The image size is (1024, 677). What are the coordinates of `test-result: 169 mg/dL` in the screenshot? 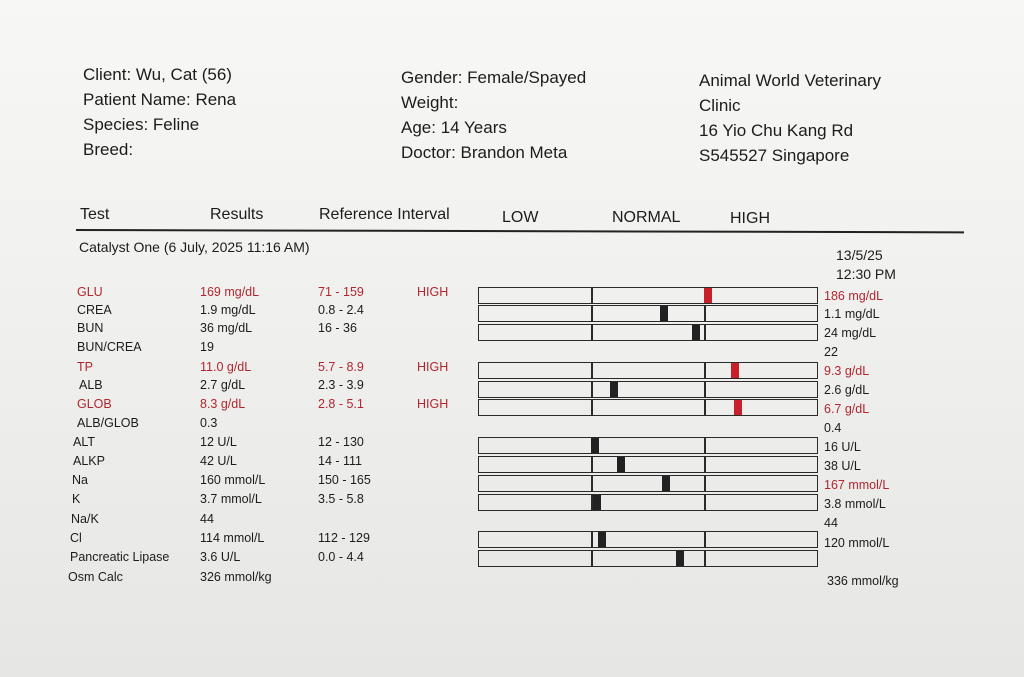 It's located at (230, 292).